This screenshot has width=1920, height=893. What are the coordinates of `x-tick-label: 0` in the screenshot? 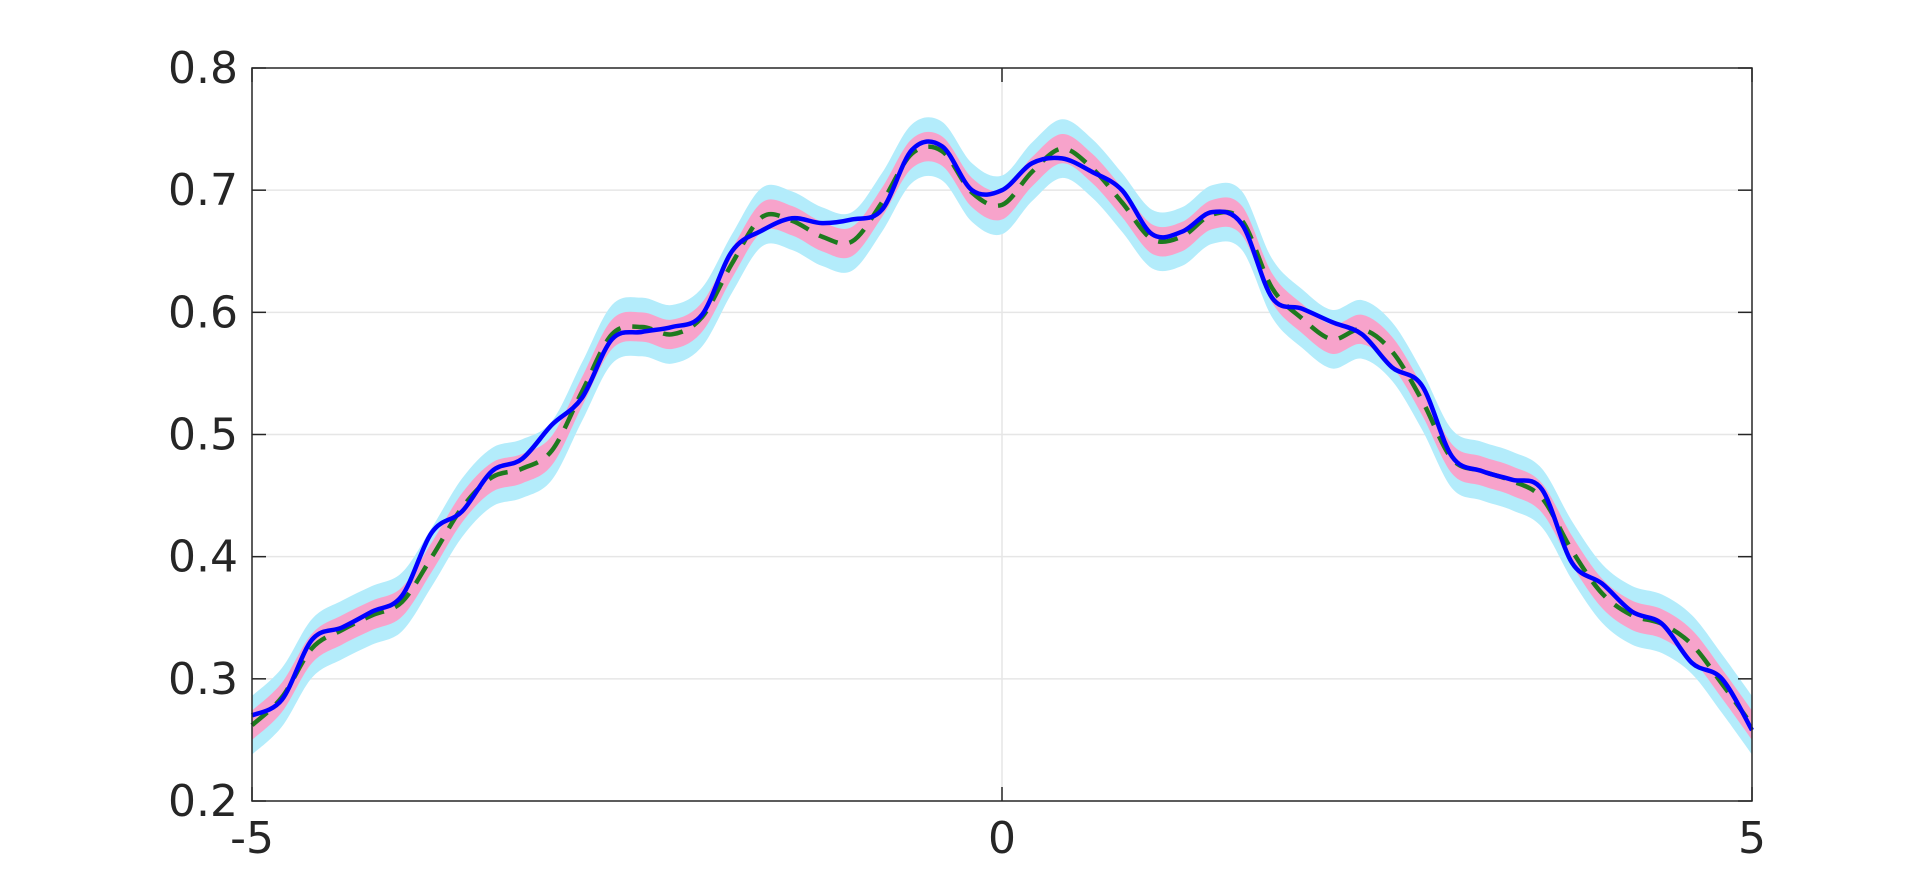 It's located at (1002, 838).